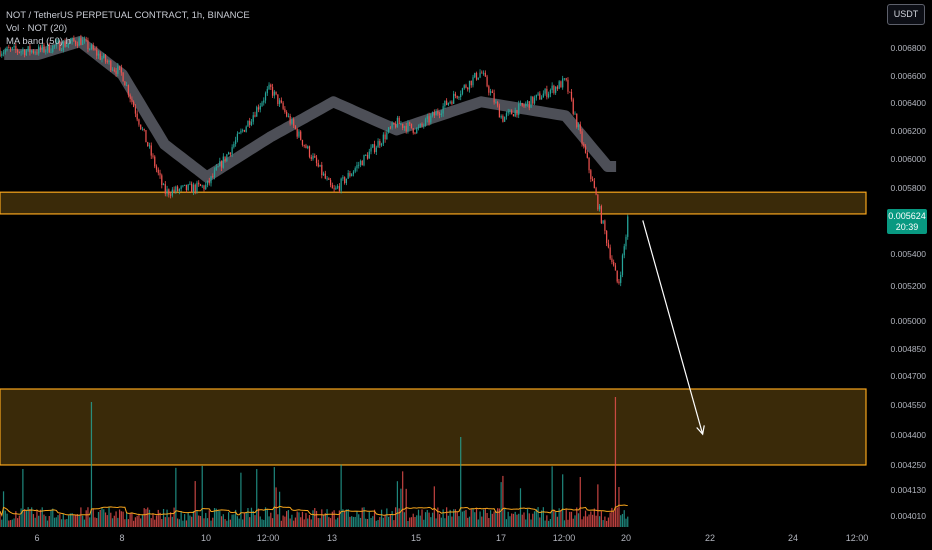  Describe the element at coordinates (37, 28) in the screenshot. I see `volume-indicator-label: Vol · NOT (20)` at that location.